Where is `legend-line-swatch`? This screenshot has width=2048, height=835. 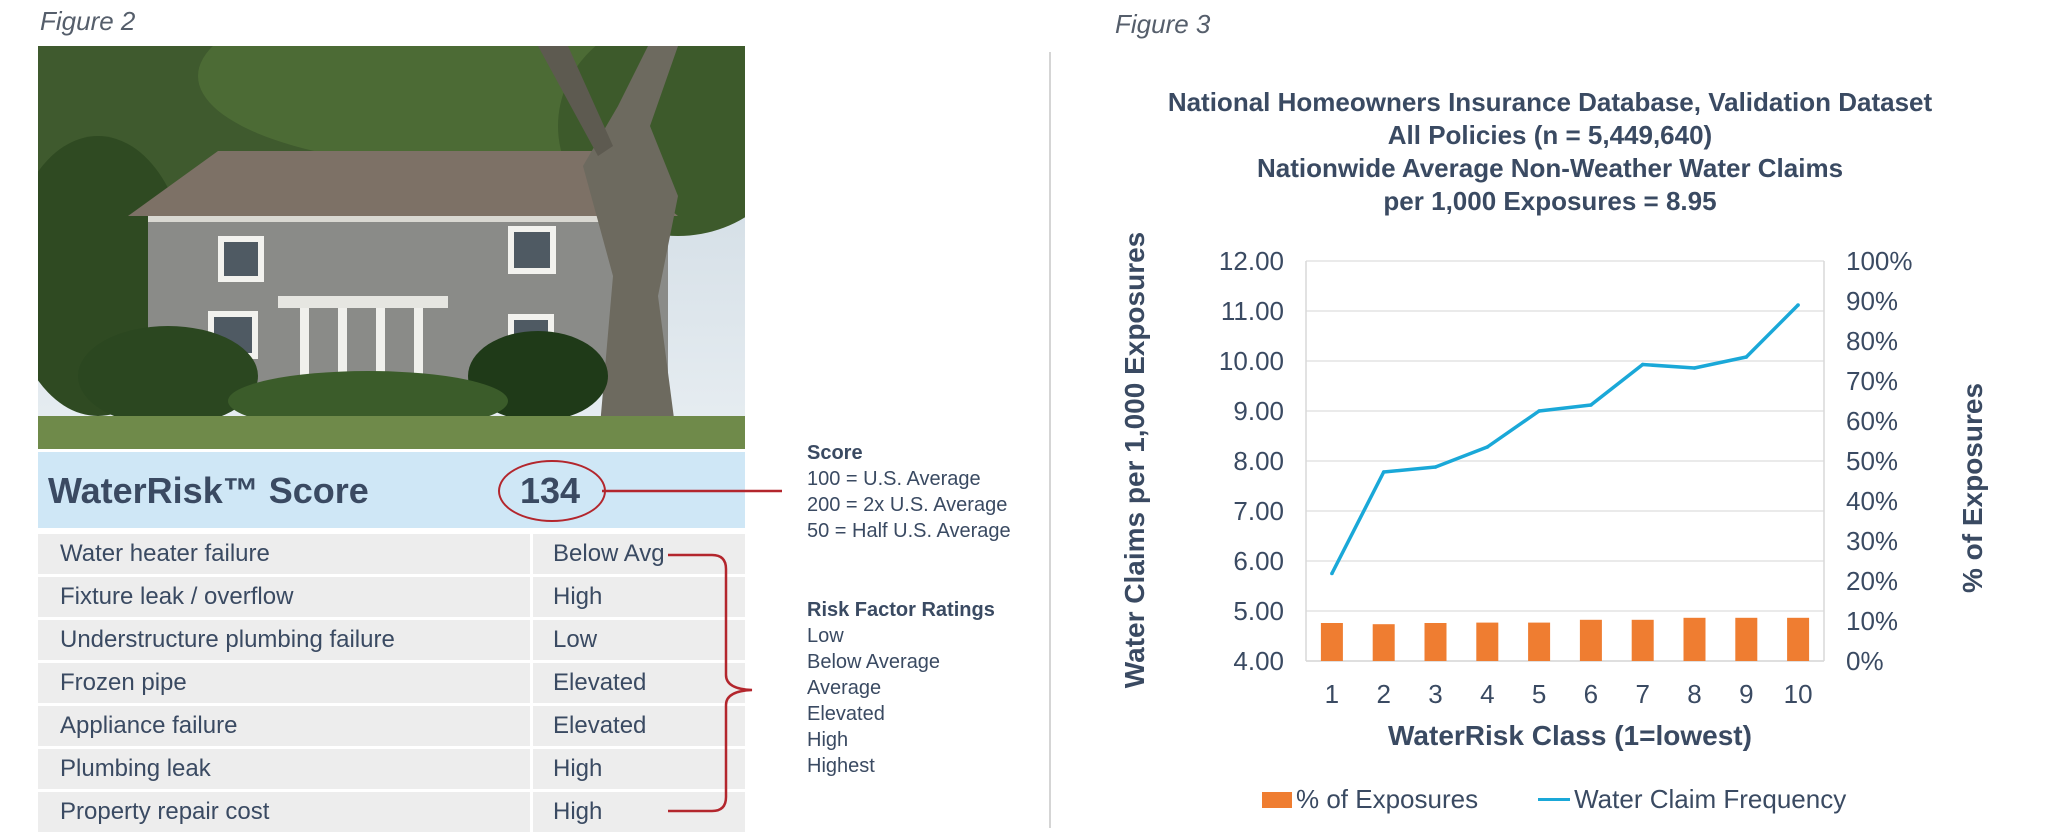 legend-line-swatch is located at coordinates (1554, 799).